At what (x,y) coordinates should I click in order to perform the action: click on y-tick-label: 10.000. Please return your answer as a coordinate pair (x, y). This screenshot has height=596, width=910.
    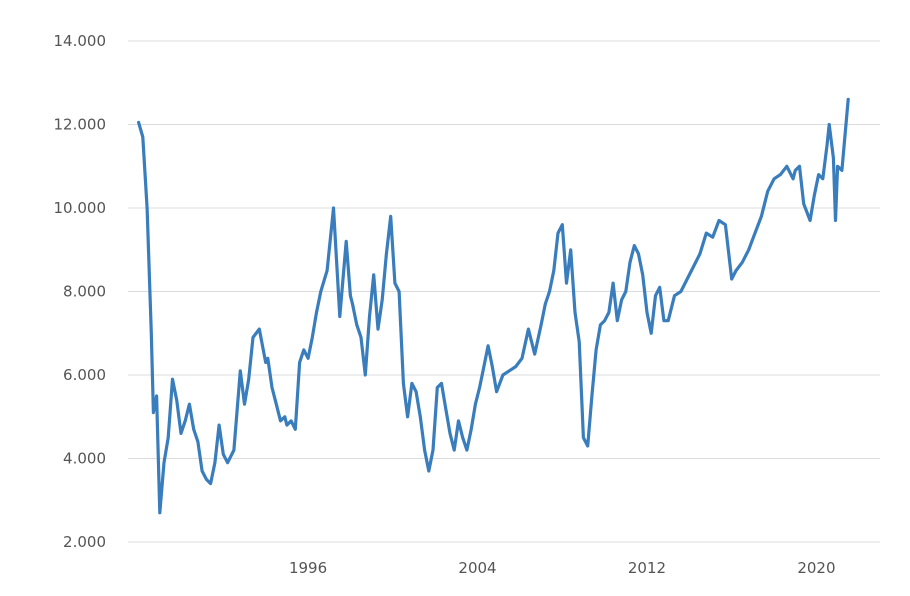
    Looking at the image, I should click on (80, 208).